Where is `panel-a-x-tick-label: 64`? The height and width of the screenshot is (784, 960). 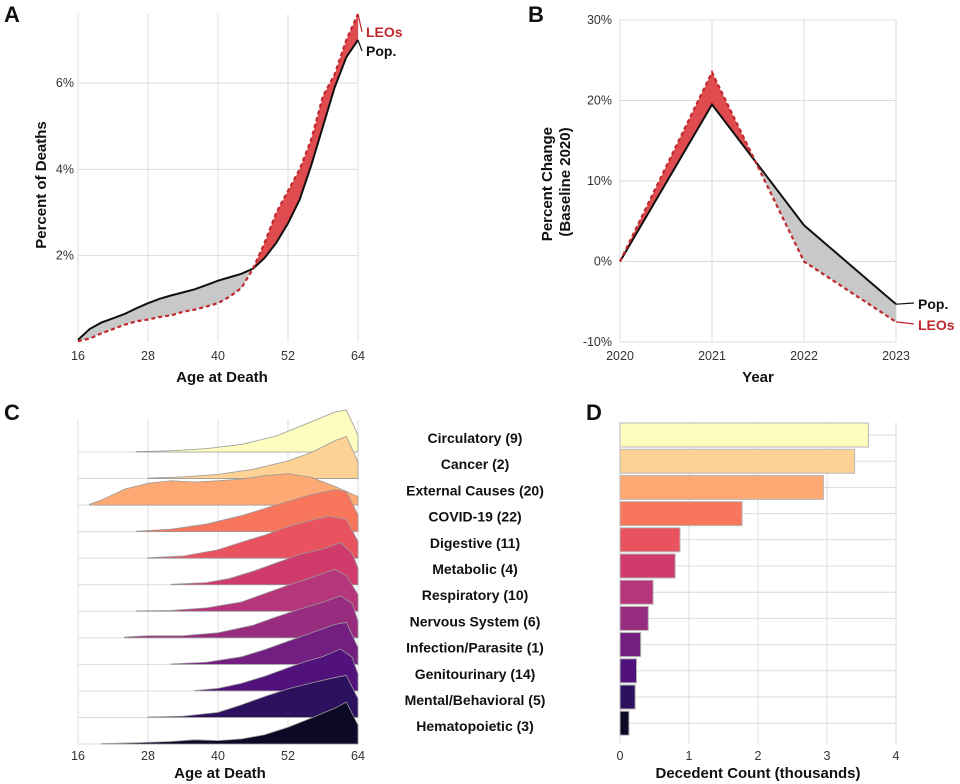 panel-a-x-tick-label: 64 is located at coordinates (358, 356).